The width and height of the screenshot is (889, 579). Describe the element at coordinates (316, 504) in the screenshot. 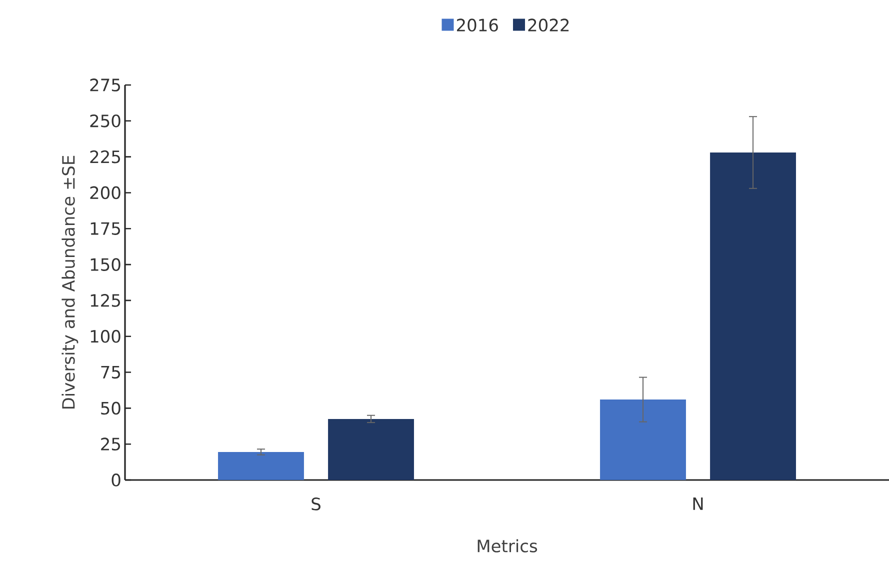

I see `x-tick-label: S` at that location.